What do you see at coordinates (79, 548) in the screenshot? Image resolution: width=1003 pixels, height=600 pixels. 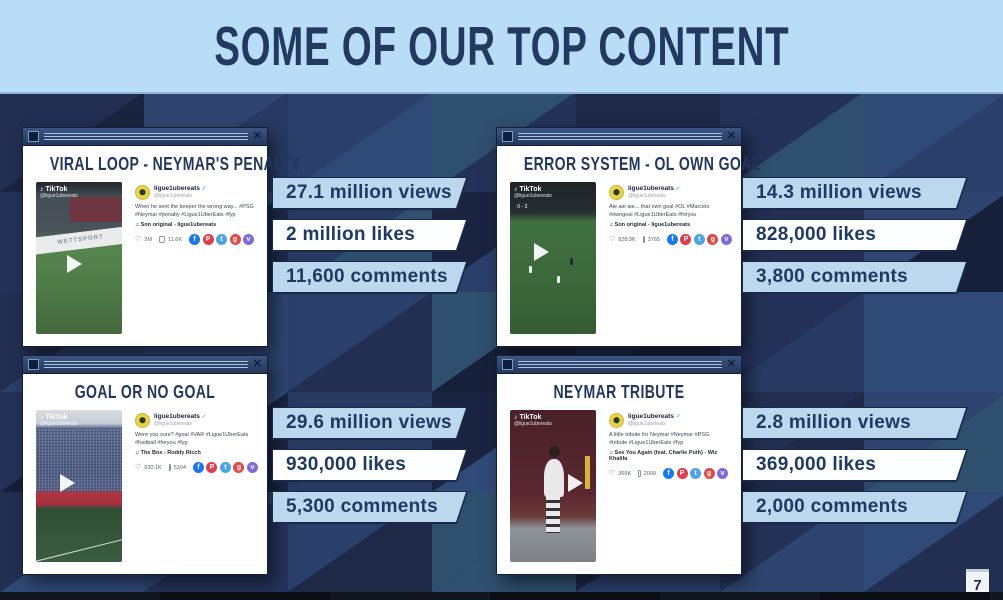 I see `pitch-line` at bounding box center [79, 548].